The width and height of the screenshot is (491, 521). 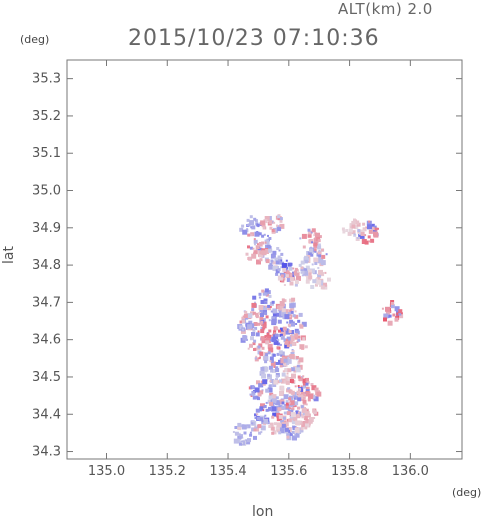 What do you see at coordinates (46, 302) in the screenshot?
I see `y-tick-label: 34.7` at bounding box center [46, 302].